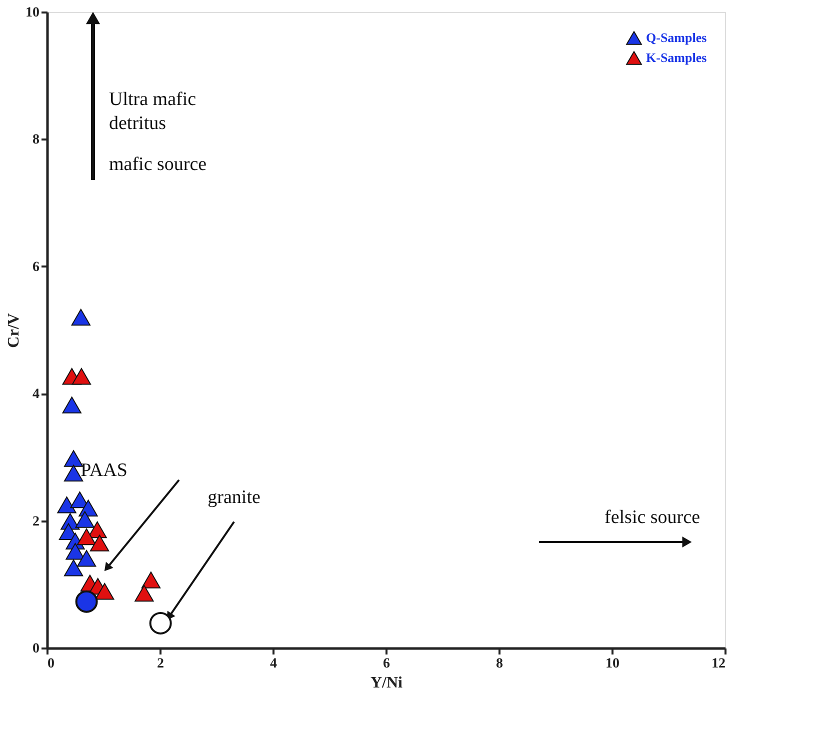  I want to click on annotation: PAAS, so click(104, 470).